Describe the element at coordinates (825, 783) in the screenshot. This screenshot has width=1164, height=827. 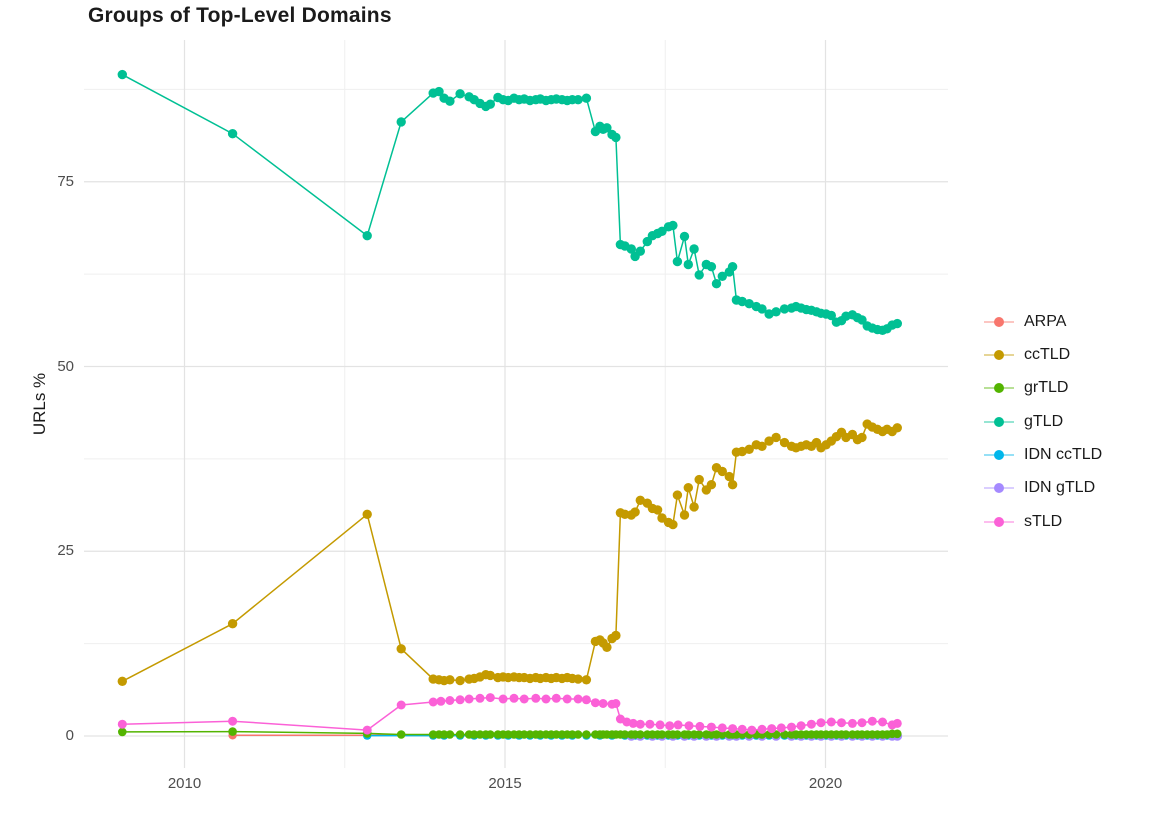
I see `x-tick-label-2020: 2020` at that location.